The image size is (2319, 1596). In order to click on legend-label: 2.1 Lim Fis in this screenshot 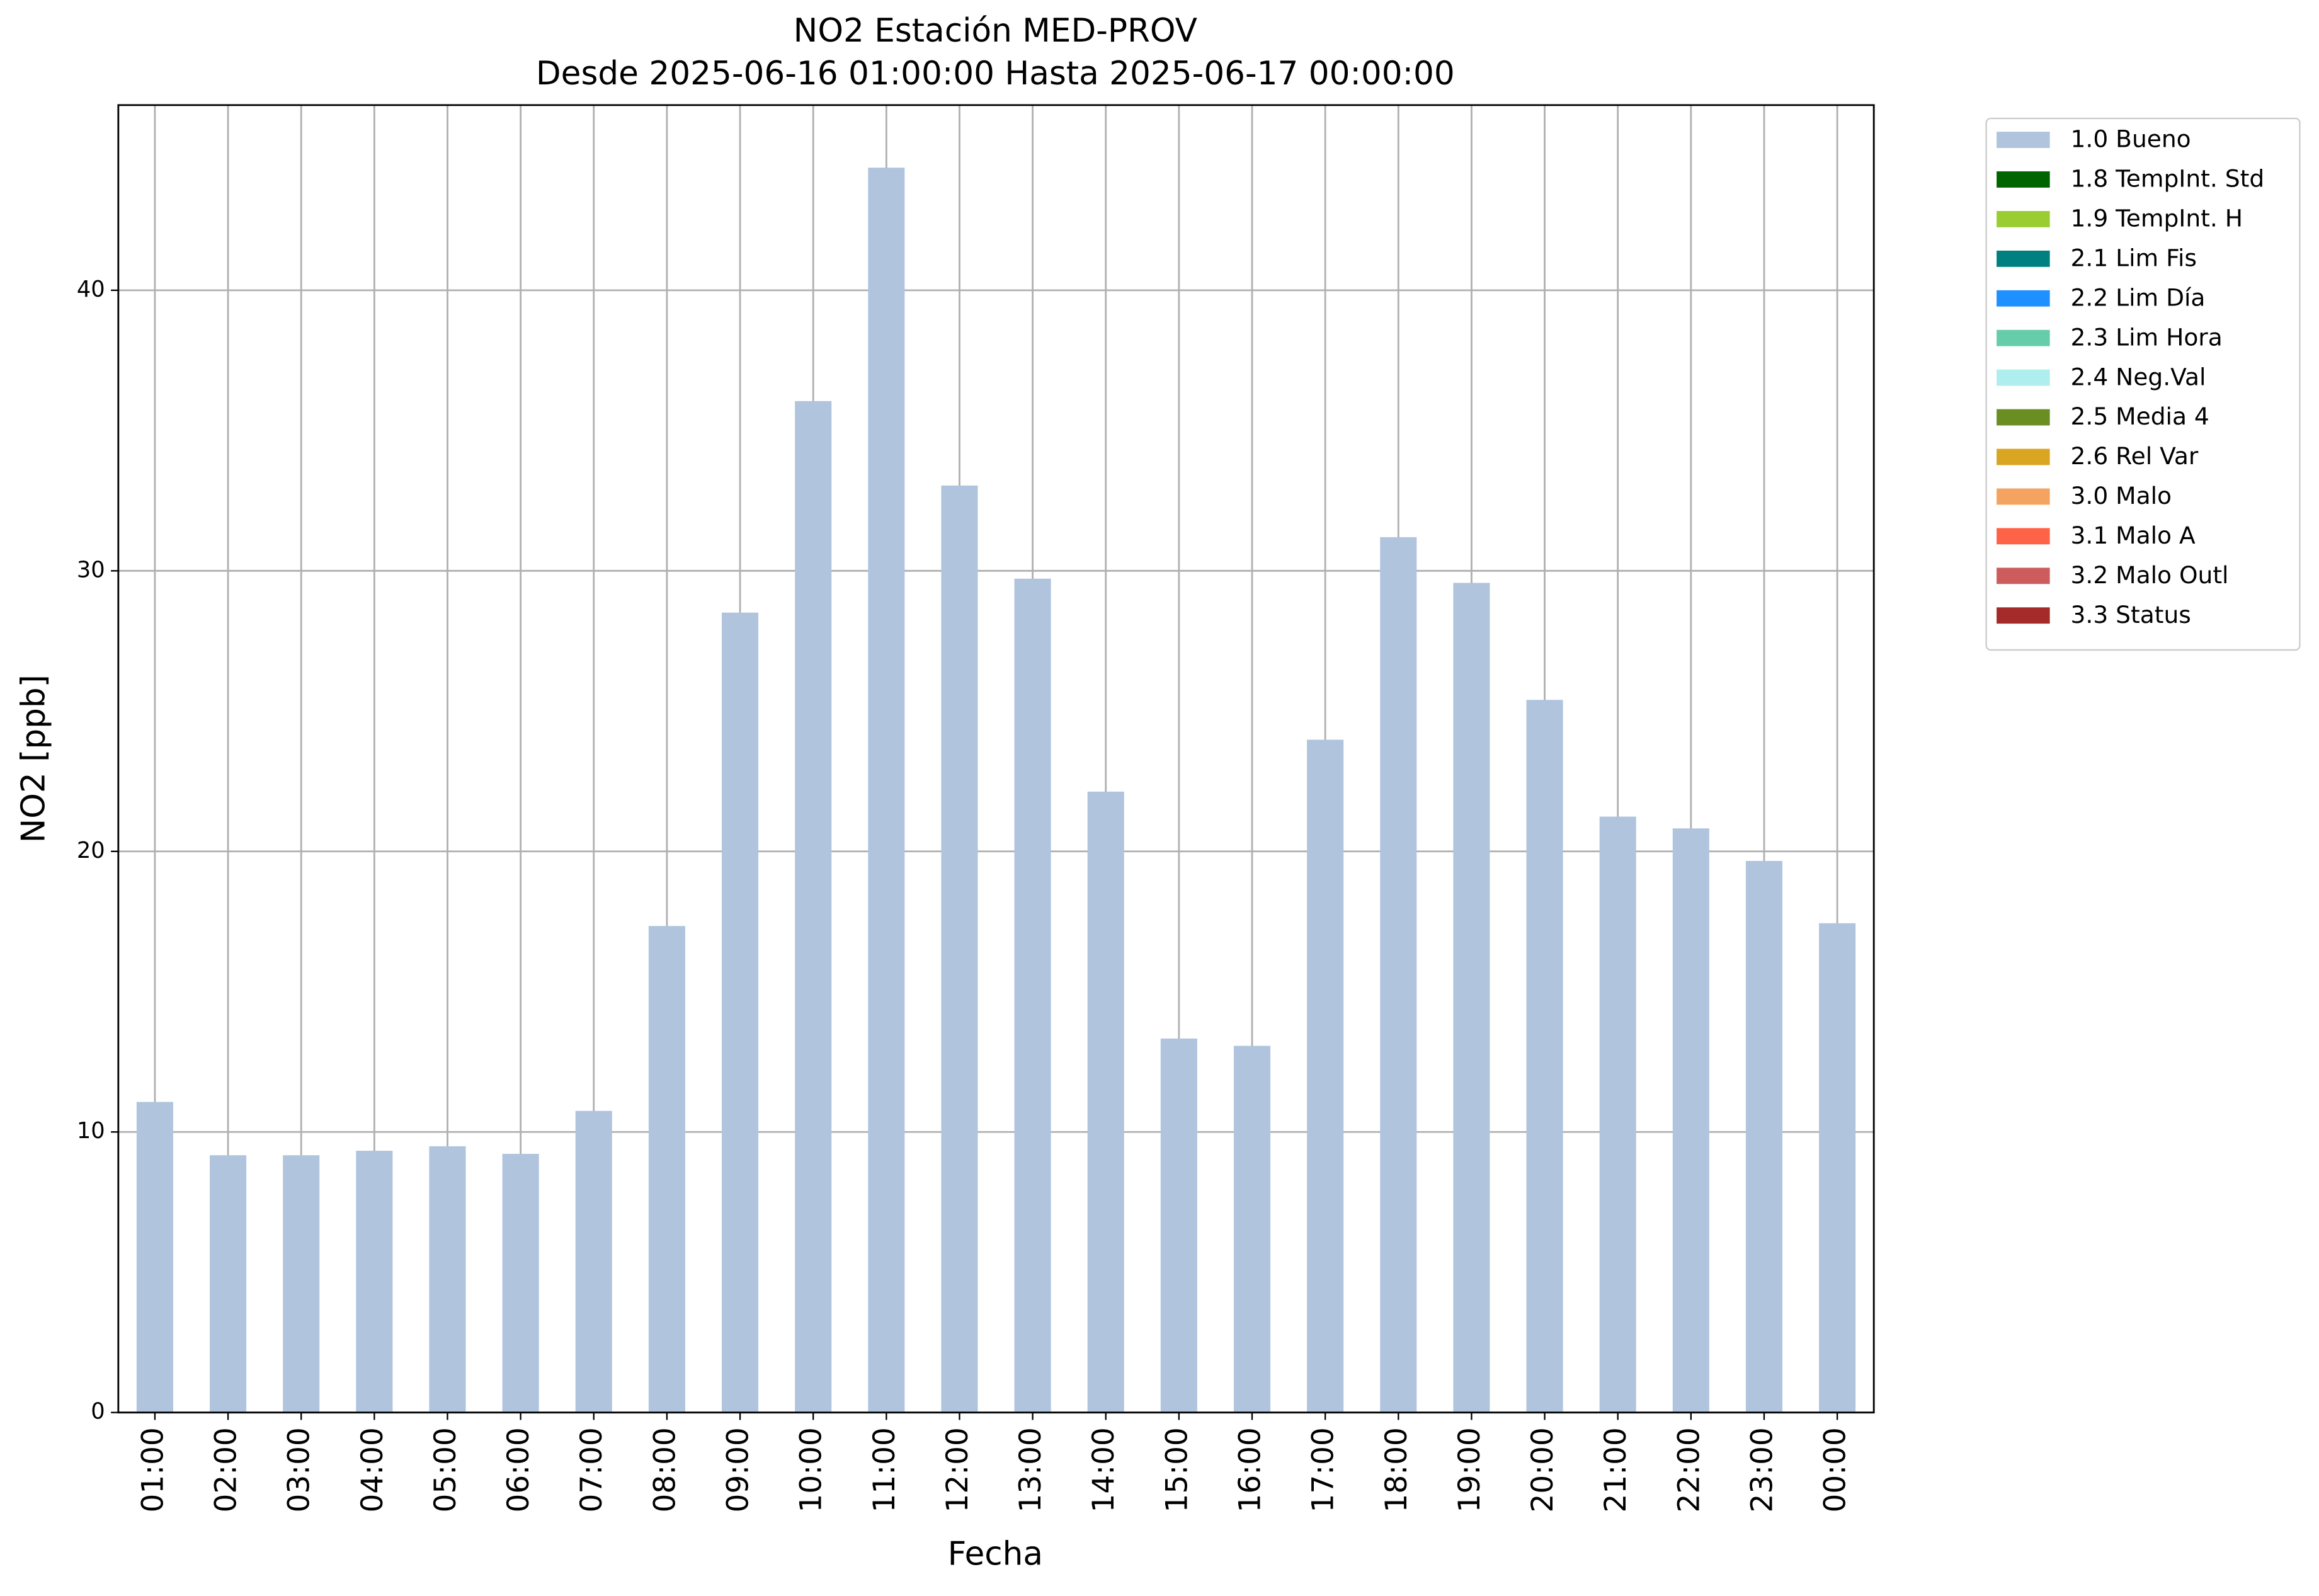, I will do `click(2134, 258)`.